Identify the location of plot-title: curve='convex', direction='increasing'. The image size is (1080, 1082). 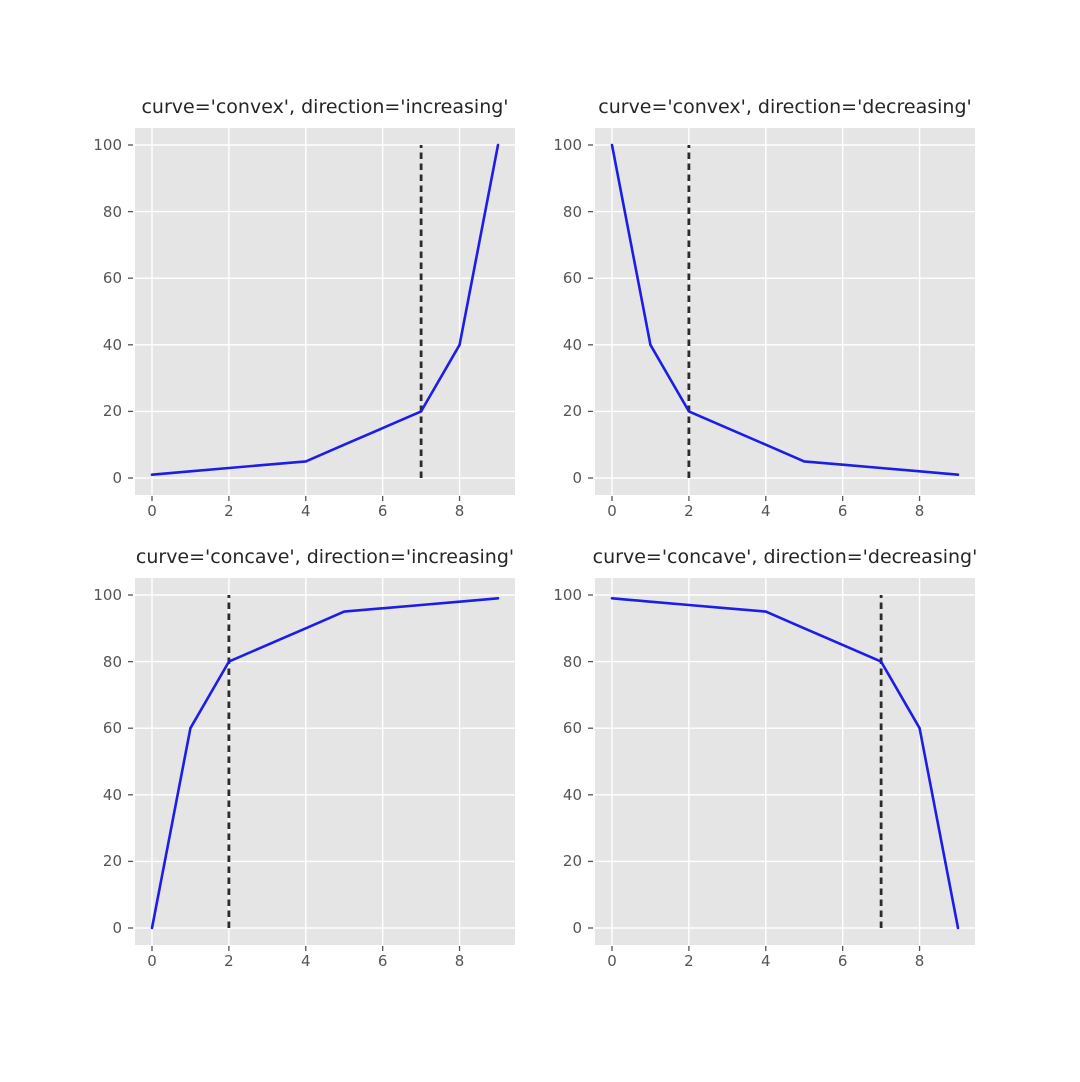
(325, 107).